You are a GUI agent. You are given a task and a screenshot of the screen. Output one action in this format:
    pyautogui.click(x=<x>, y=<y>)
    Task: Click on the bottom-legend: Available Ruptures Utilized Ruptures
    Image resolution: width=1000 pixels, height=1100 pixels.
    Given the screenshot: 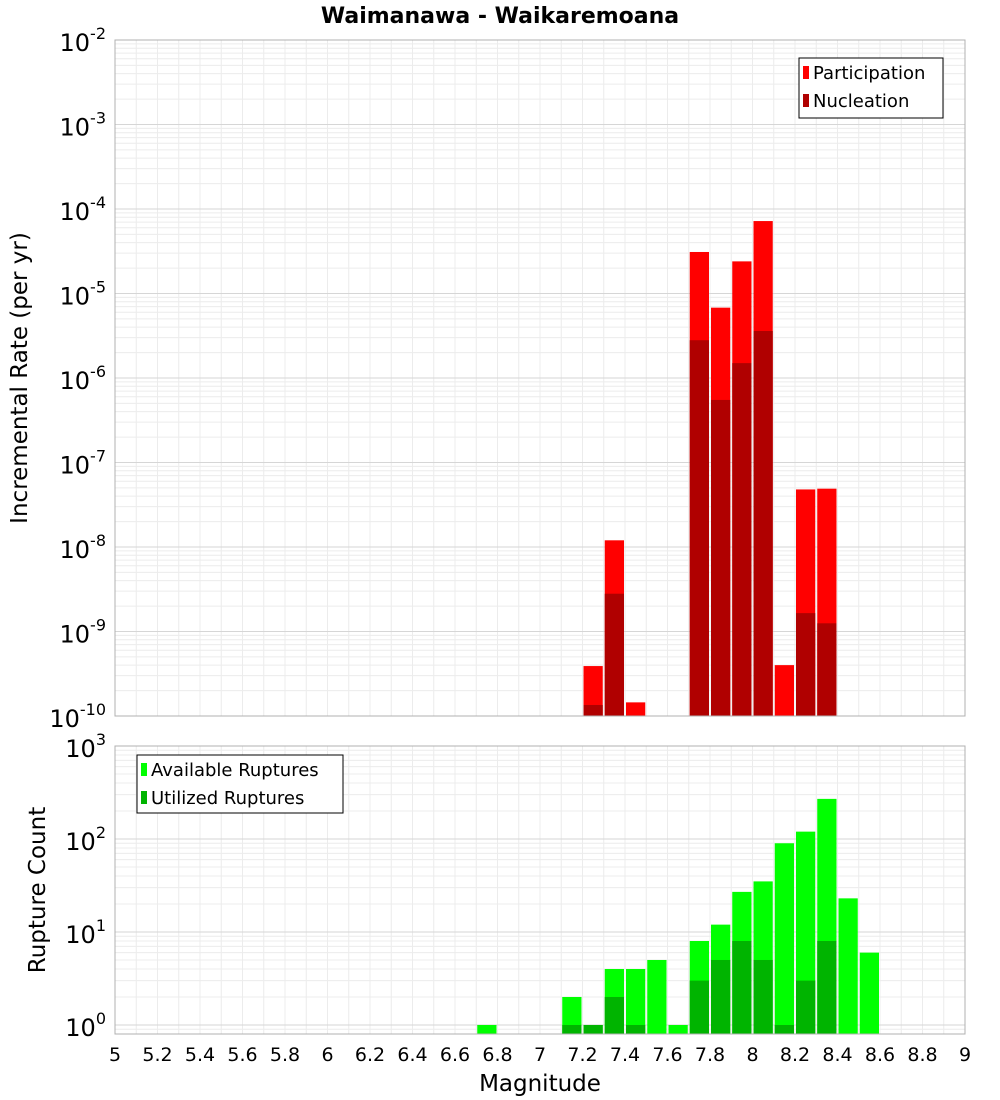 What is the action you would take?
    pyautogui.click(x=240, y=784)
    